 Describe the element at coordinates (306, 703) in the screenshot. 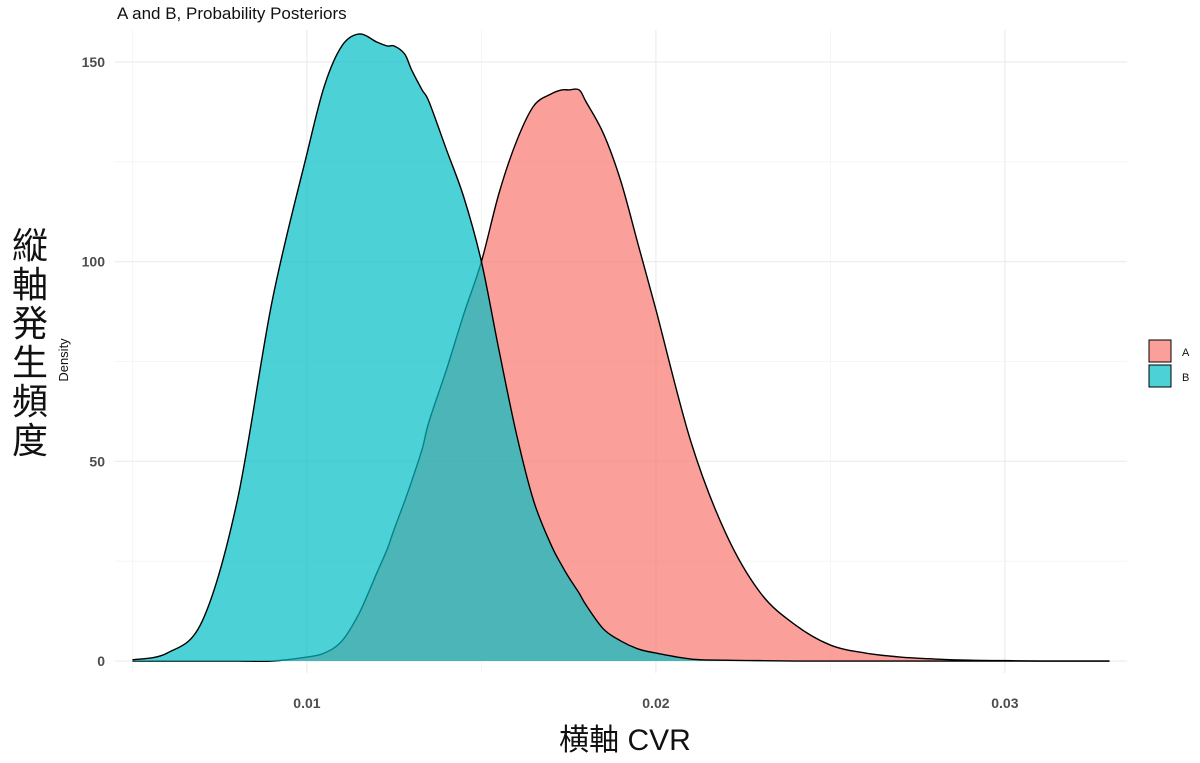

I see `x-tick-label: 0.01` at that location.